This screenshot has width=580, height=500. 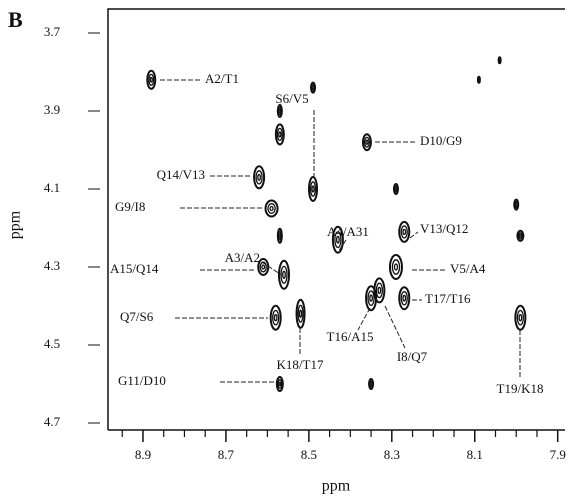 What do you see at coordinates (300, 364) in the screenshot?
I see `peak-label: K18/T17` at bounding box center [300, 364].